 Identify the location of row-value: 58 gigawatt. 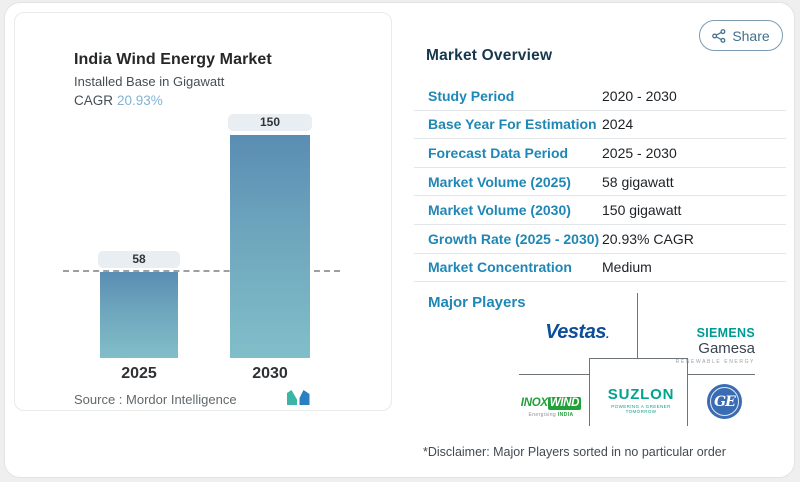
(638, 181).